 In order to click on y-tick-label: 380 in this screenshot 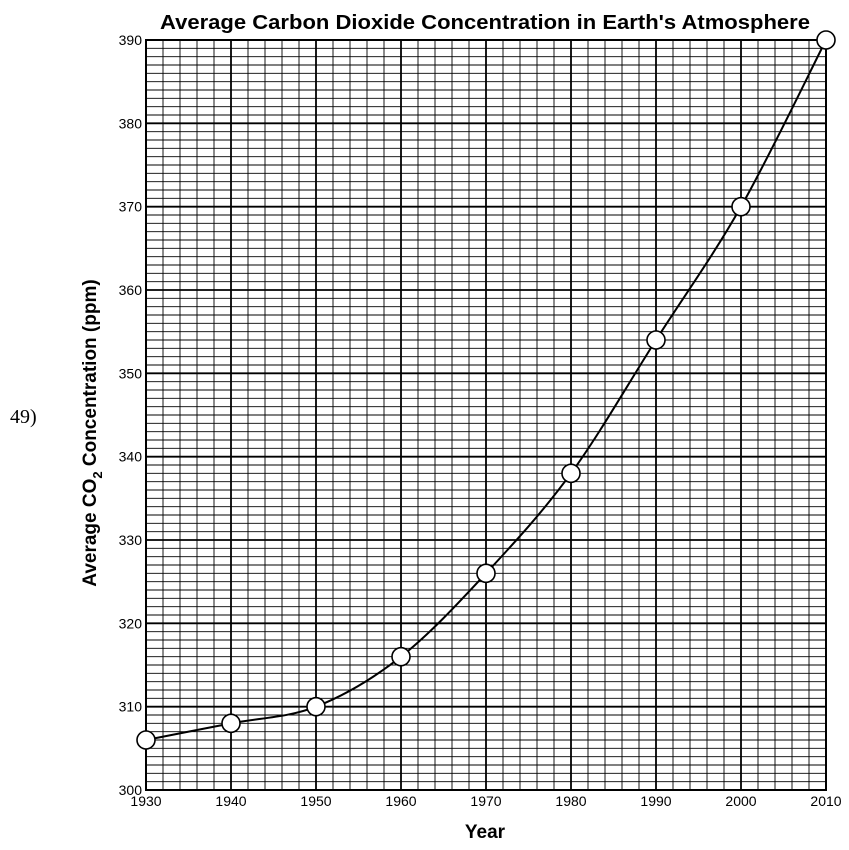, I will do `click(131, 123)`.